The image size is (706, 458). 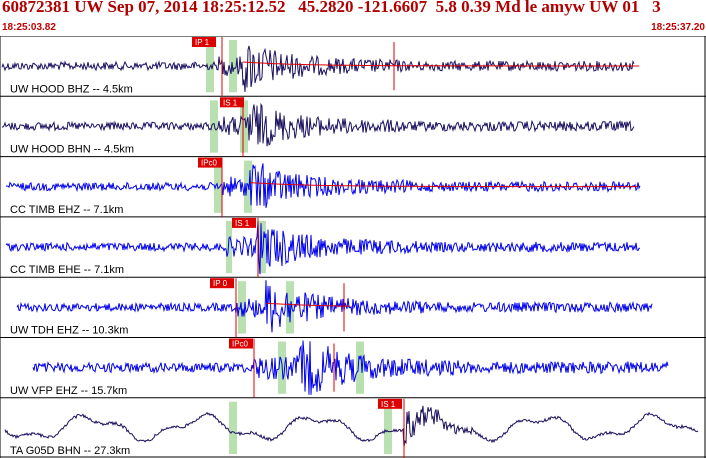 I want to click on pick-tag-label: IP 0, so click(x=220, y=283).